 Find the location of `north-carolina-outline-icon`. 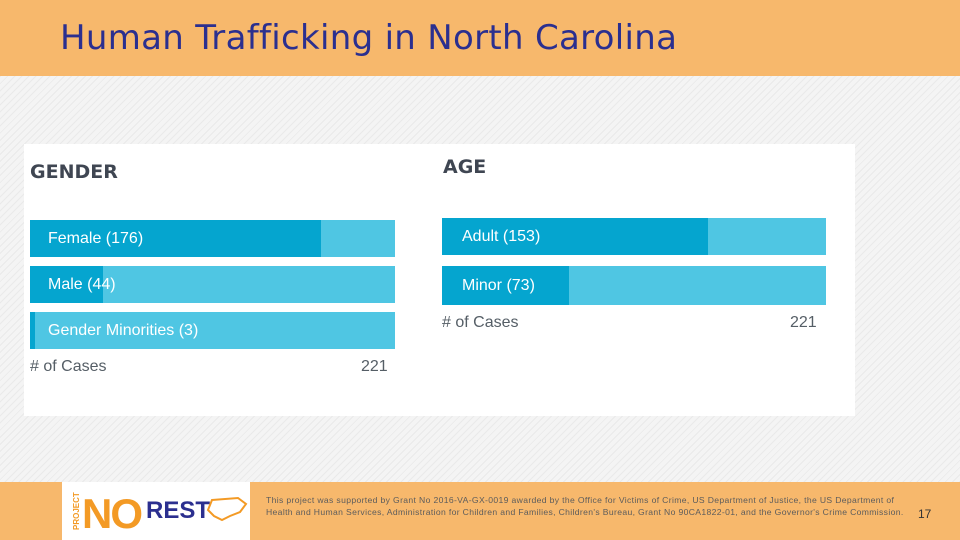

north-carolina-outline-icon is located at coordinates (227, 509).